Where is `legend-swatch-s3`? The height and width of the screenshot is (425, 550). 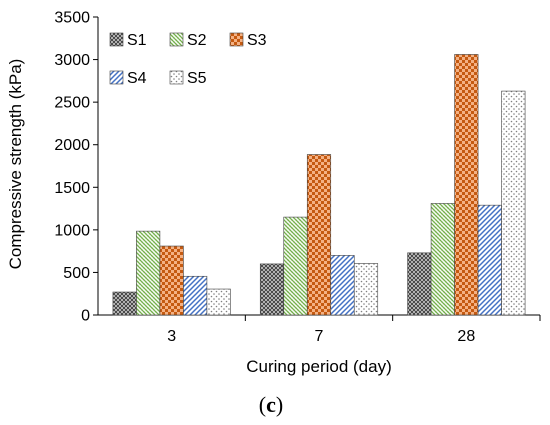
legend-swatch-s3 is located at coordinates (236, 39).